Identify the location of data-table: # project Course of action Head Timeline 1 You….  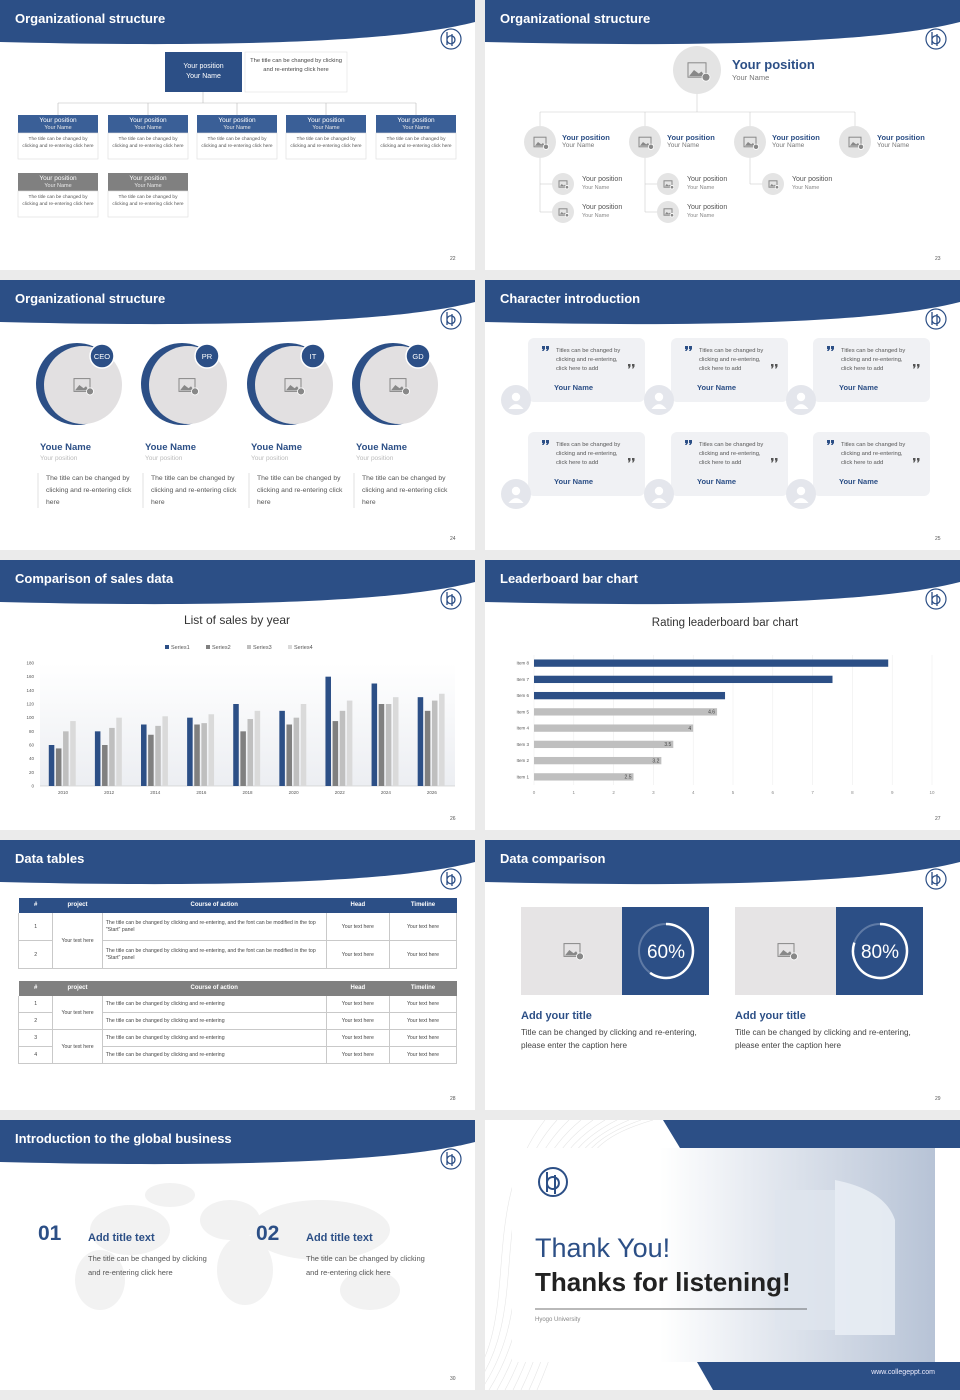
(237, 1022).